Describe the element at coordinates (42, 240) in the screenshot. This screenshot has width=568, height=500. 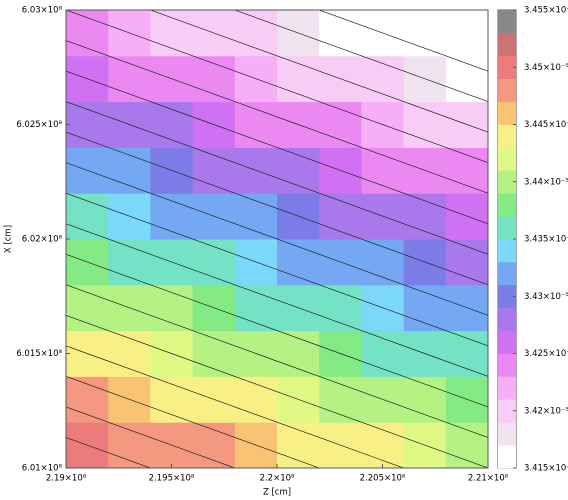
I see `y-tick-label: 6.02×10⁸` at that location.